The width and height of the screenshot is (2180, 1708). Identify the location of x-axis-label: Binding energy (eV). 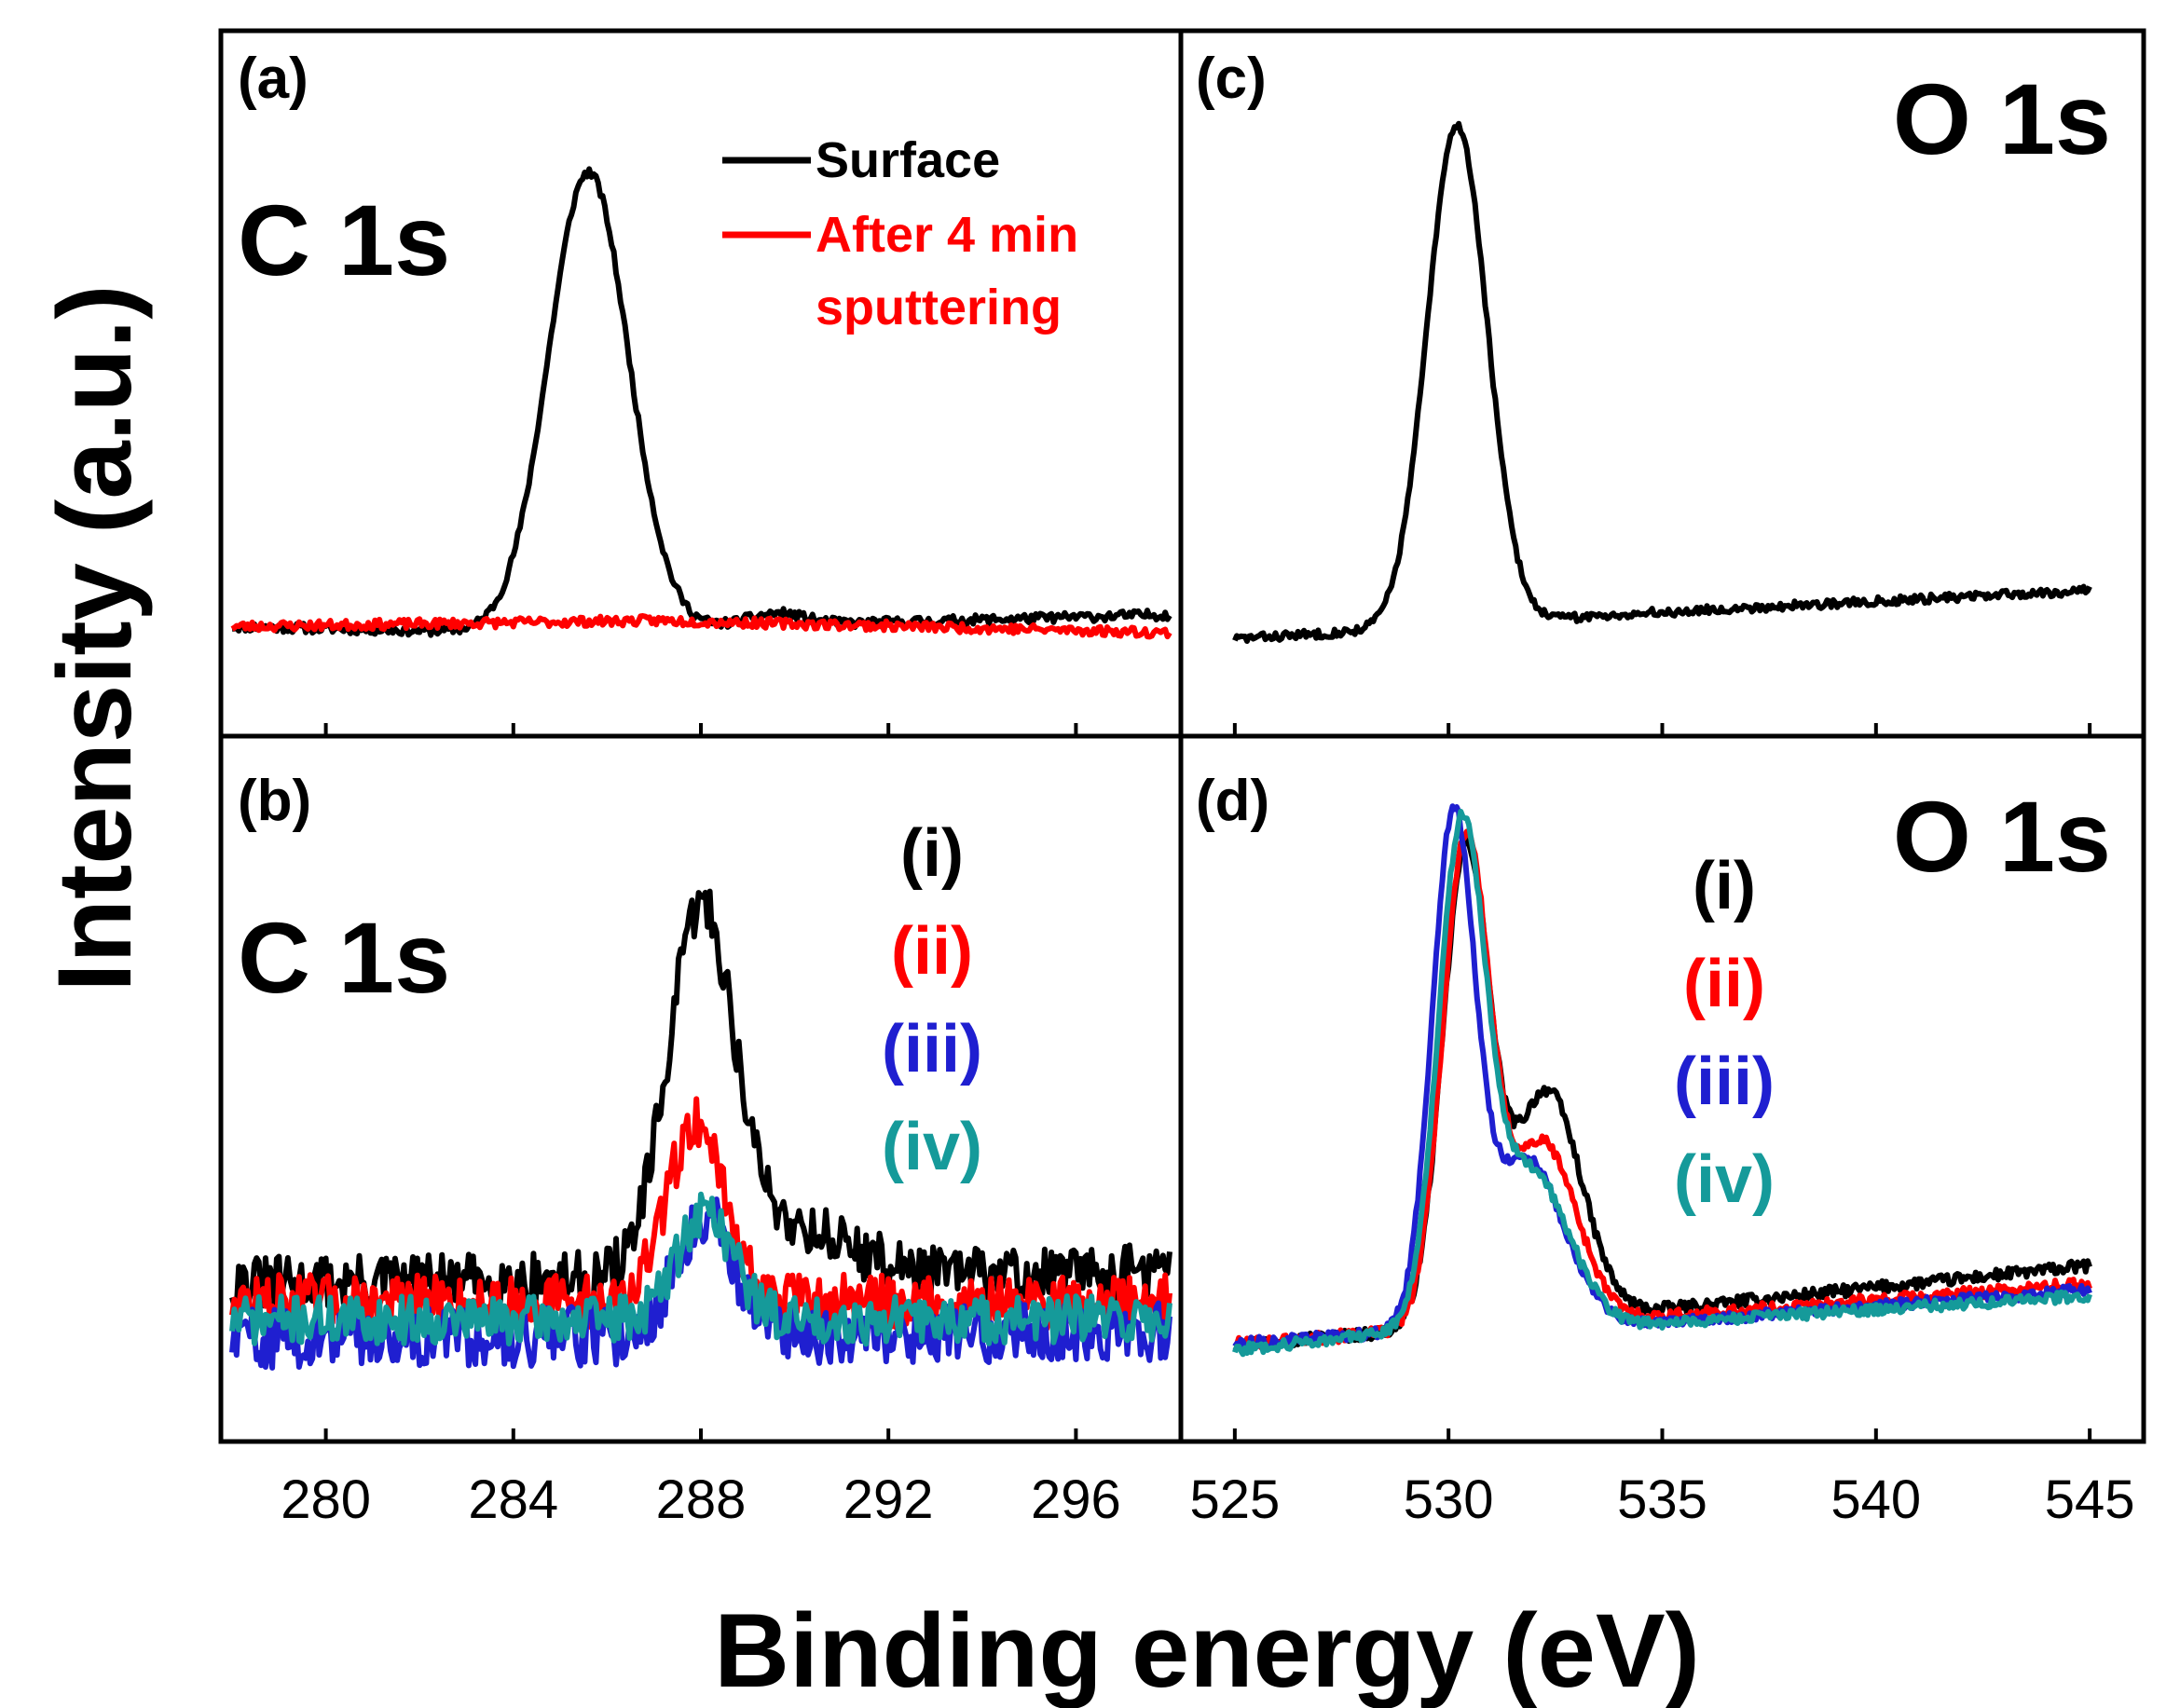
(1207, 1650).